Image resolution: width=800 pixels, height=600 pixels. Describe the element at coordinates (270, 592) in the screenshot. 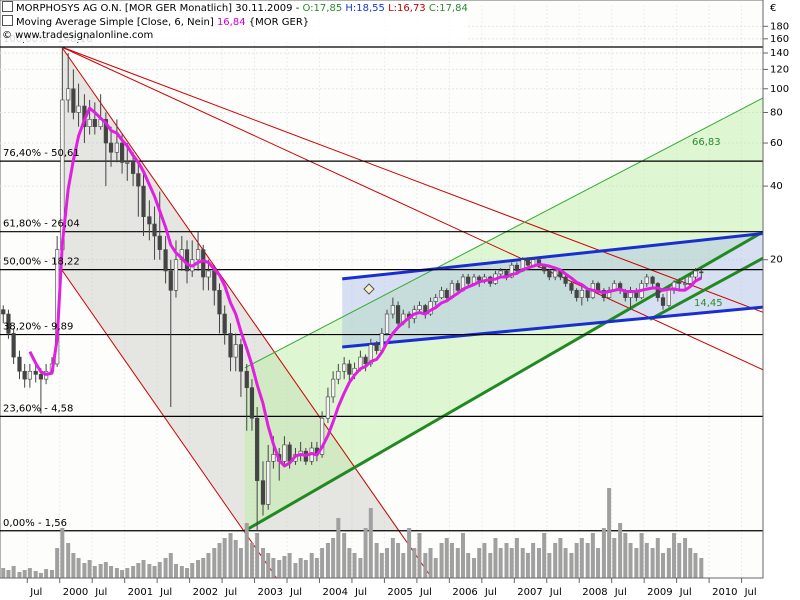

I see `x-tick-label: 2003` at that location.